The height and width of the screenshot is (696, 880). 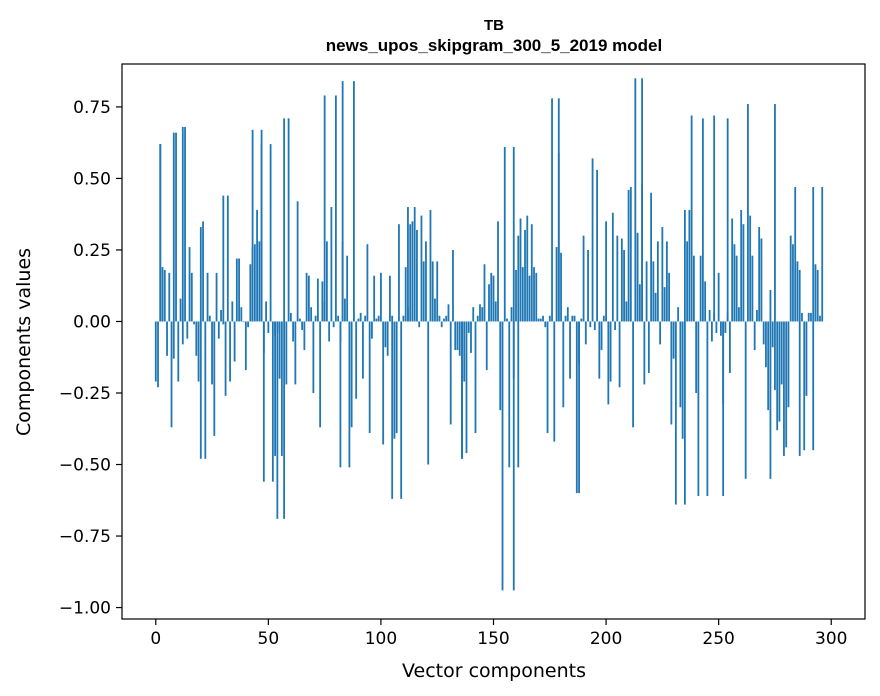 I want to click on x-tick-label: 50, so click(x=269, y=639).